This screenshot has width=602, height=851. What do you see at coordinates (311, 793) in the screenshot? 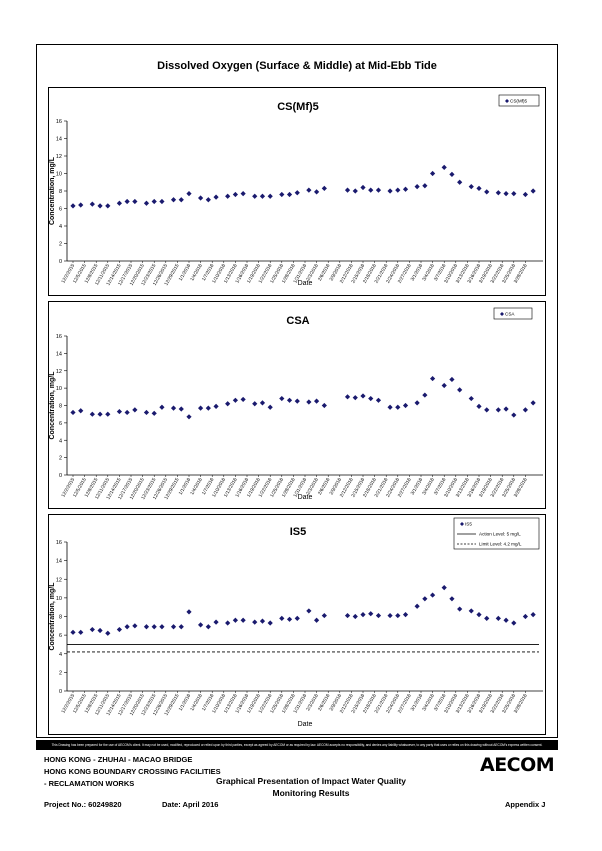
I see `report-title-line2: Monitoring Results` at bounding box center [311, 793].